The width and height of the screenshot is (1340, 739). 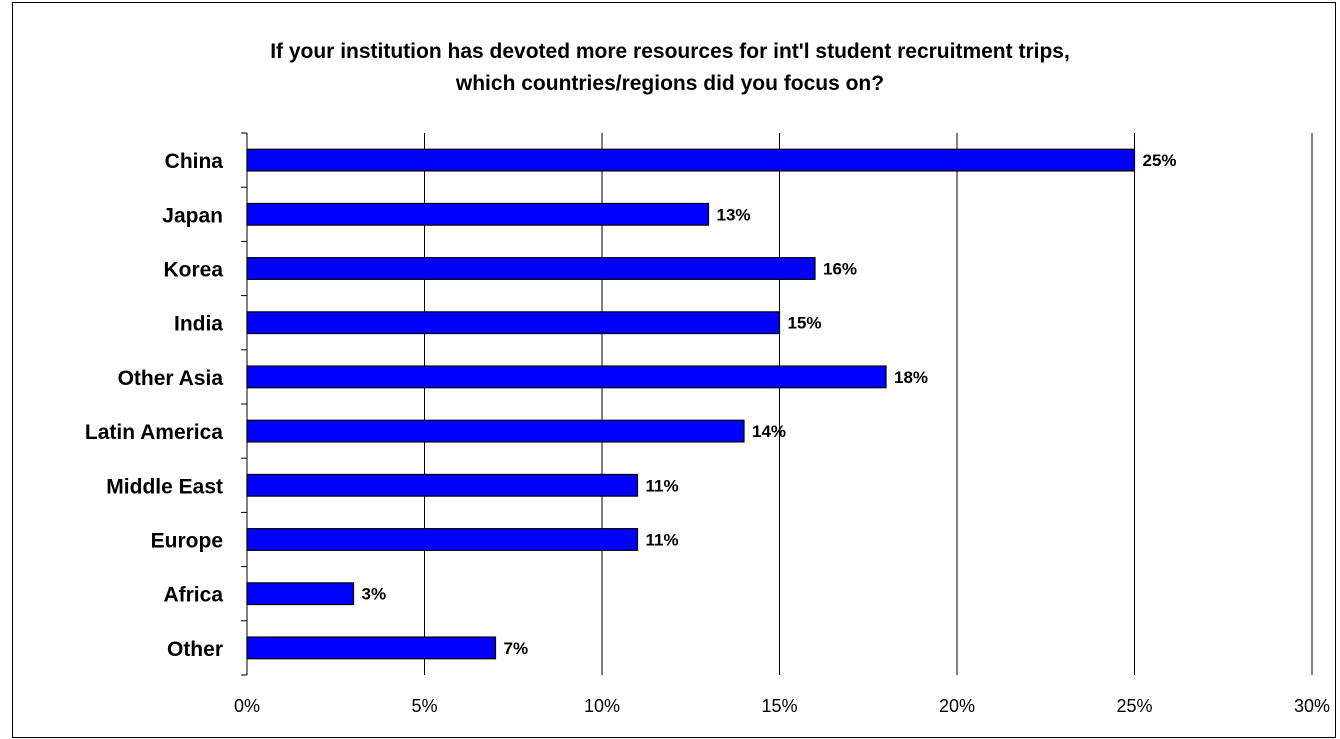 I want to click on data-label: 25%, so click(x=1160, y=160).